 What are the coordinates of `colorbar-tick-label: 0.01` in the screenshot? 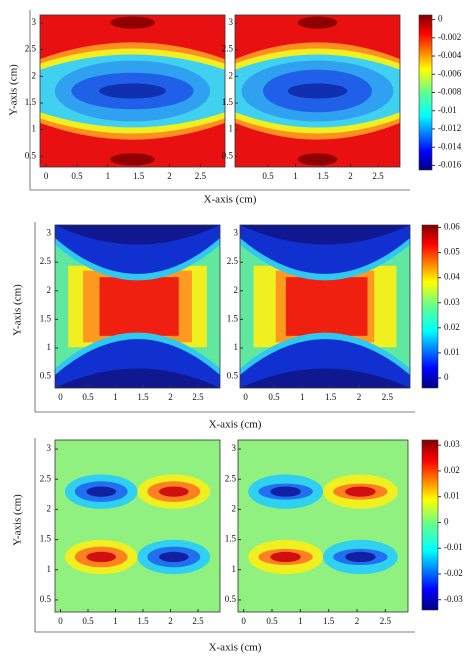 It's located at (452, 496).